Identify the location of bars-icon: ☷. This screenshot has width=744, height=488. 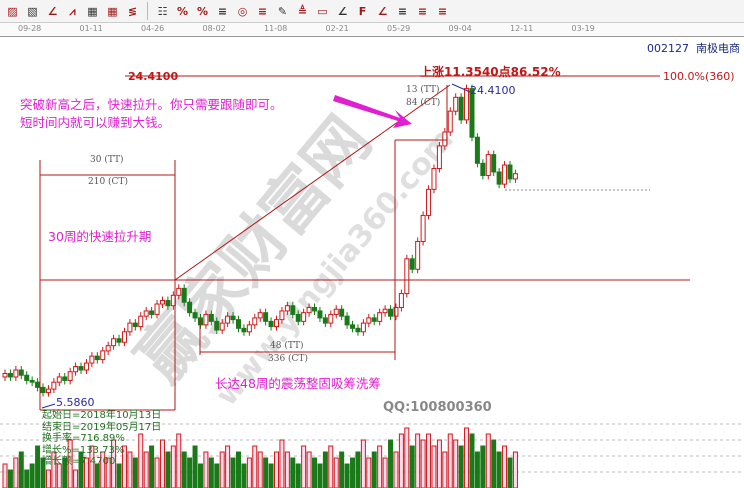
(162, 11).